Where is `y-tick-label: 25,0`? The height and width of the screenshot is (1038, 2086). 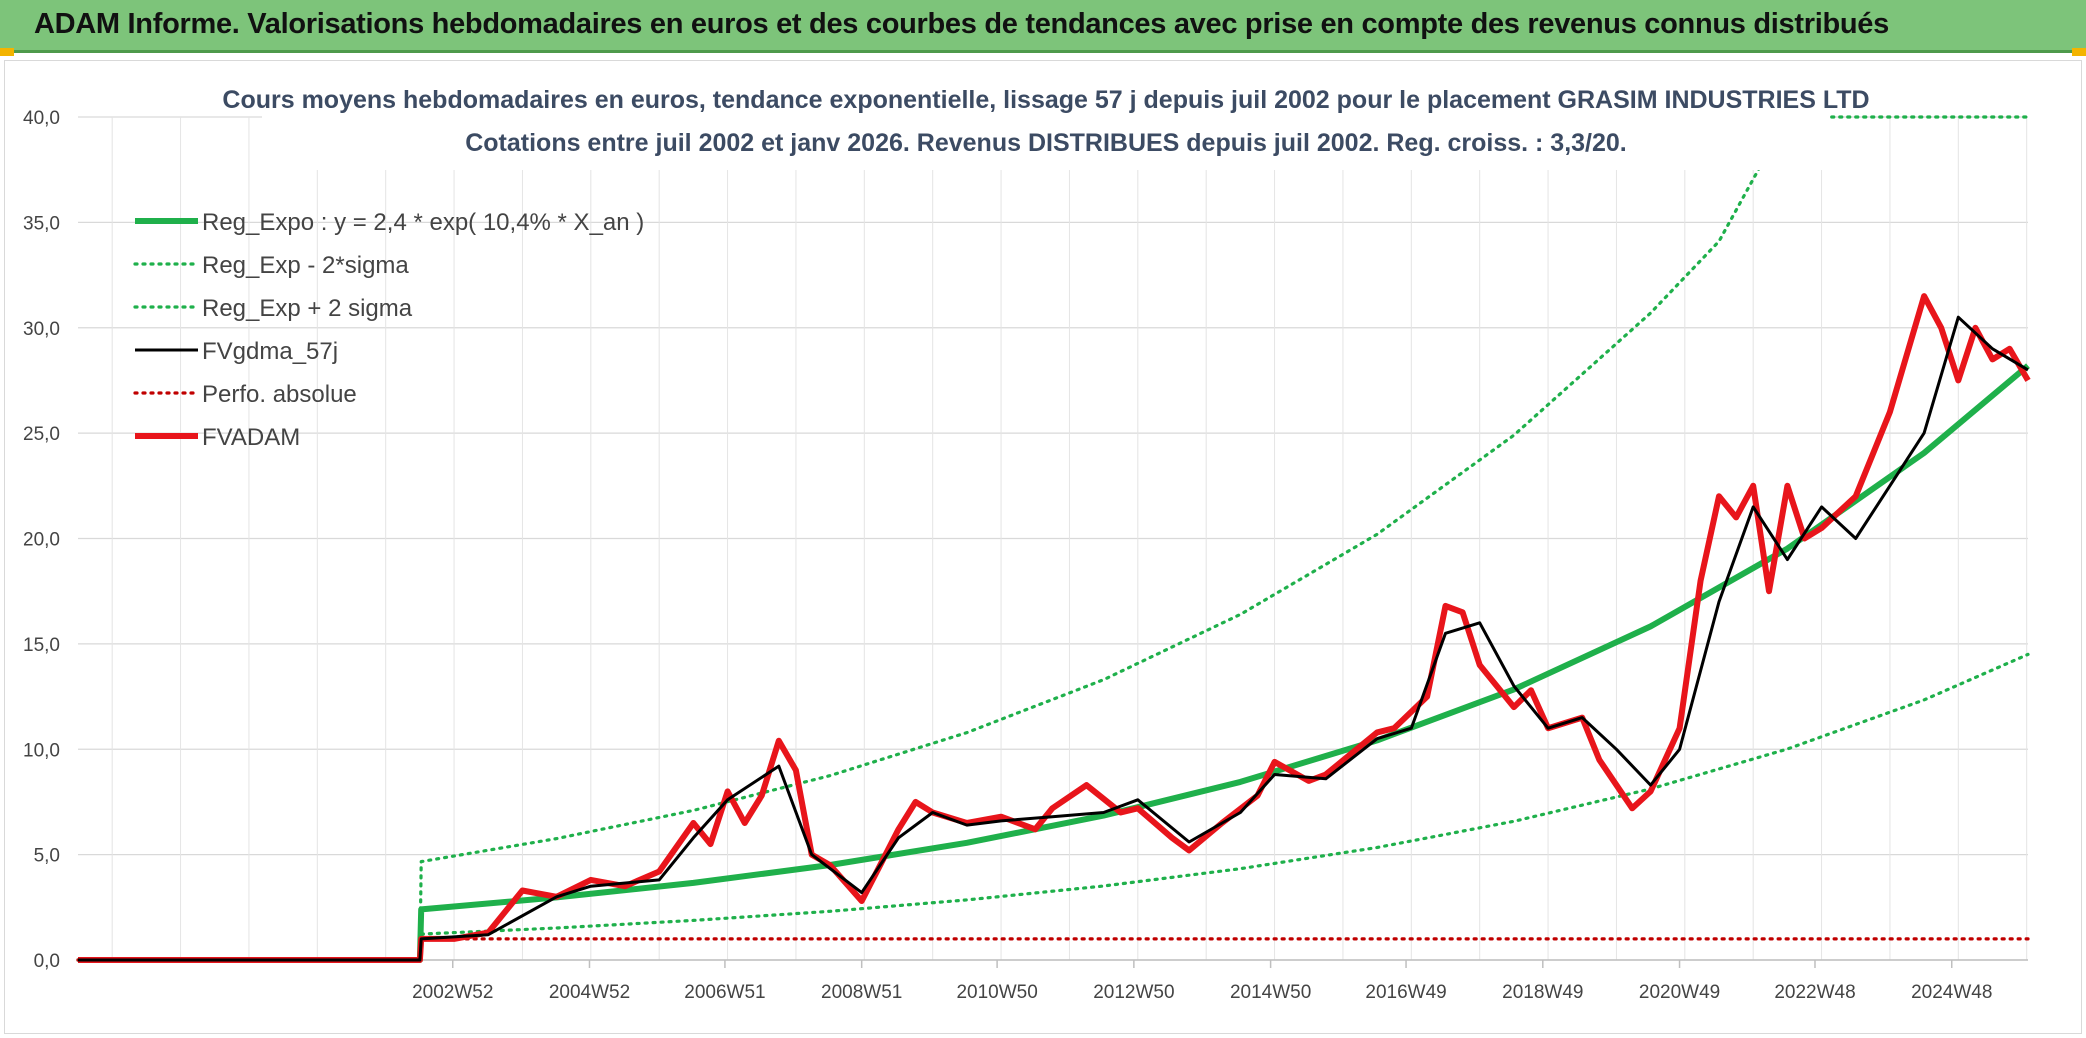 y-tick-label: 25,0 is located at coordinates (41, 434).